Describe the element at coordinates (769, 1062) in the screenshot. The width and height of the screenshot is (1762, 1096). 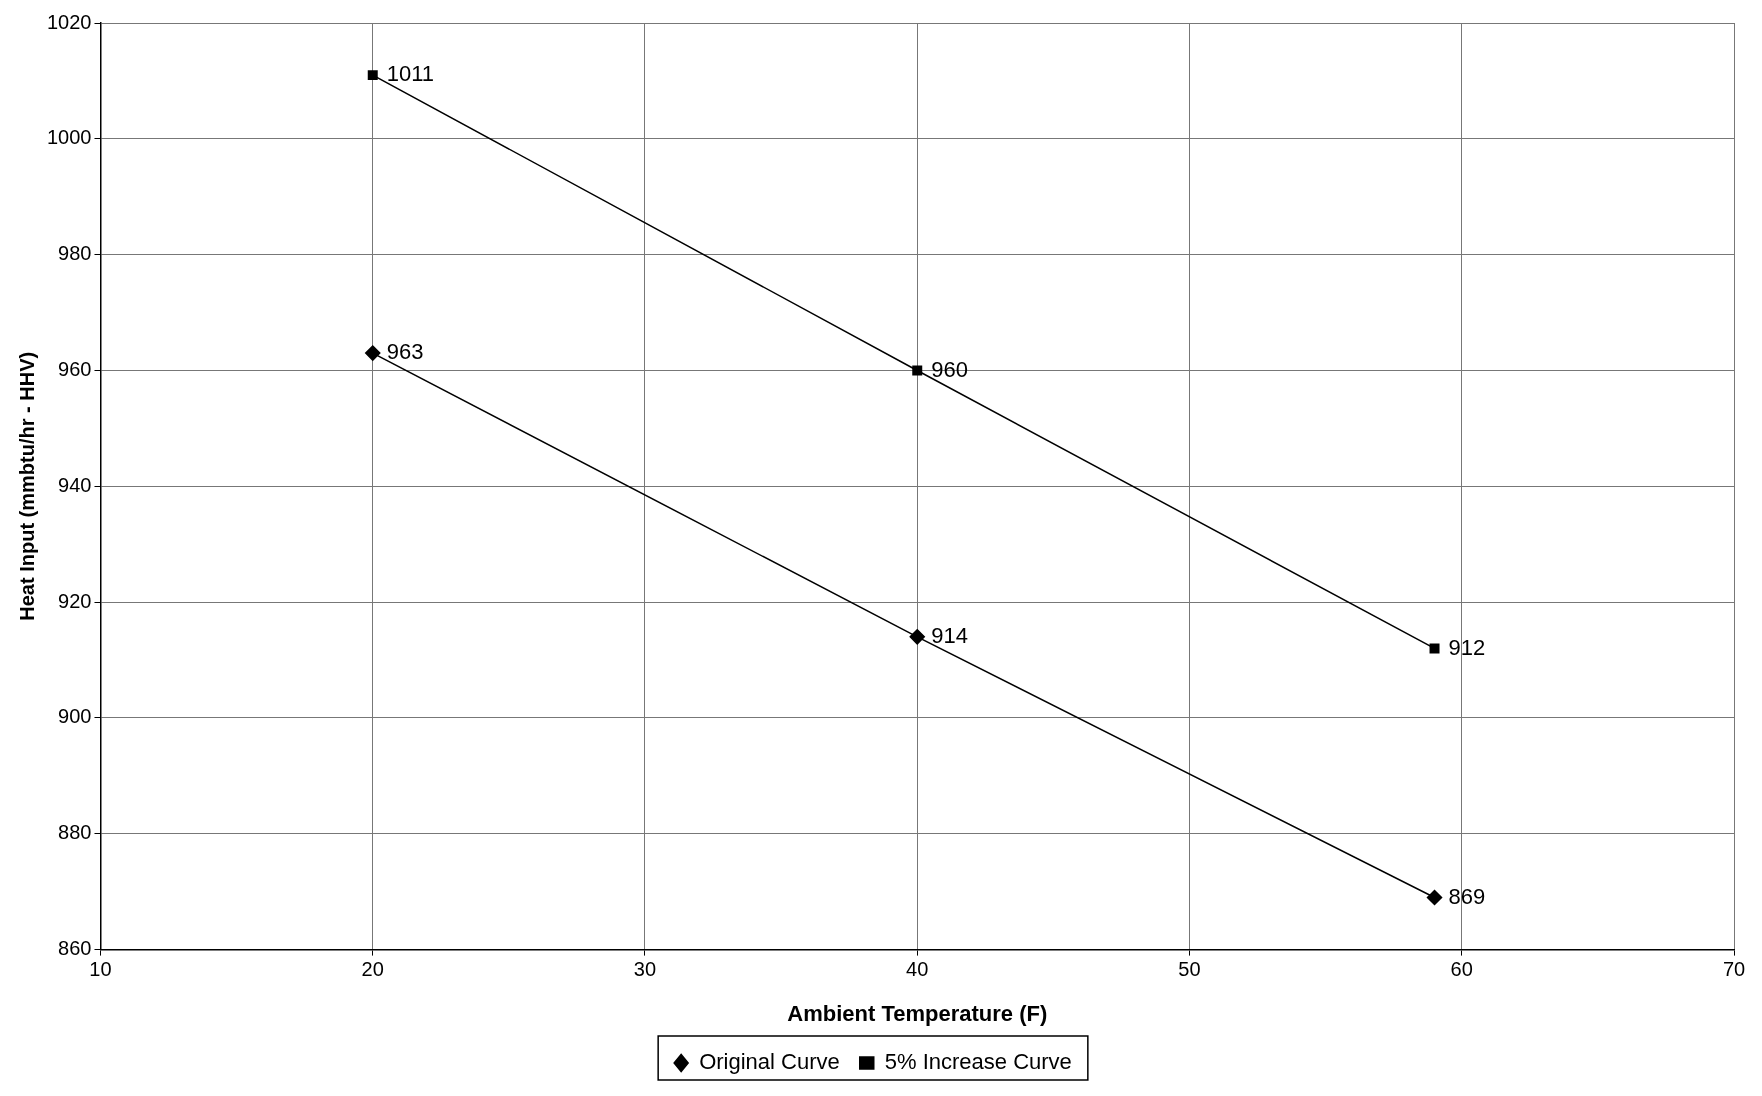
I see `legend-label: Original Curve` at that location.